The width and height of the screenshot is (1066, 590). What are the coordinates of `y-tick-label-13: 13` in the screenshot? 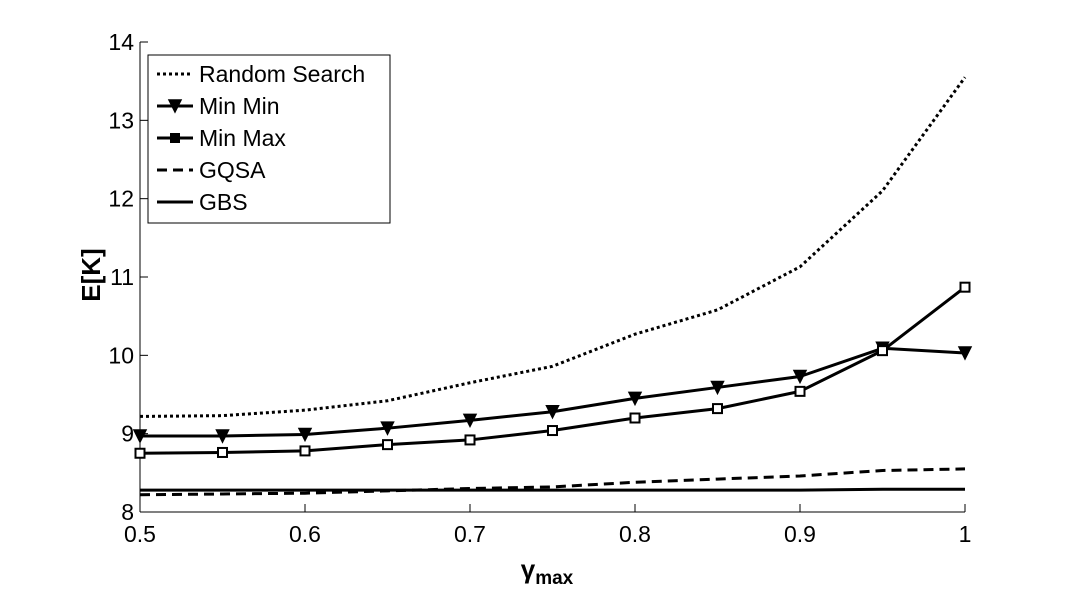 It's located at (121, 120).